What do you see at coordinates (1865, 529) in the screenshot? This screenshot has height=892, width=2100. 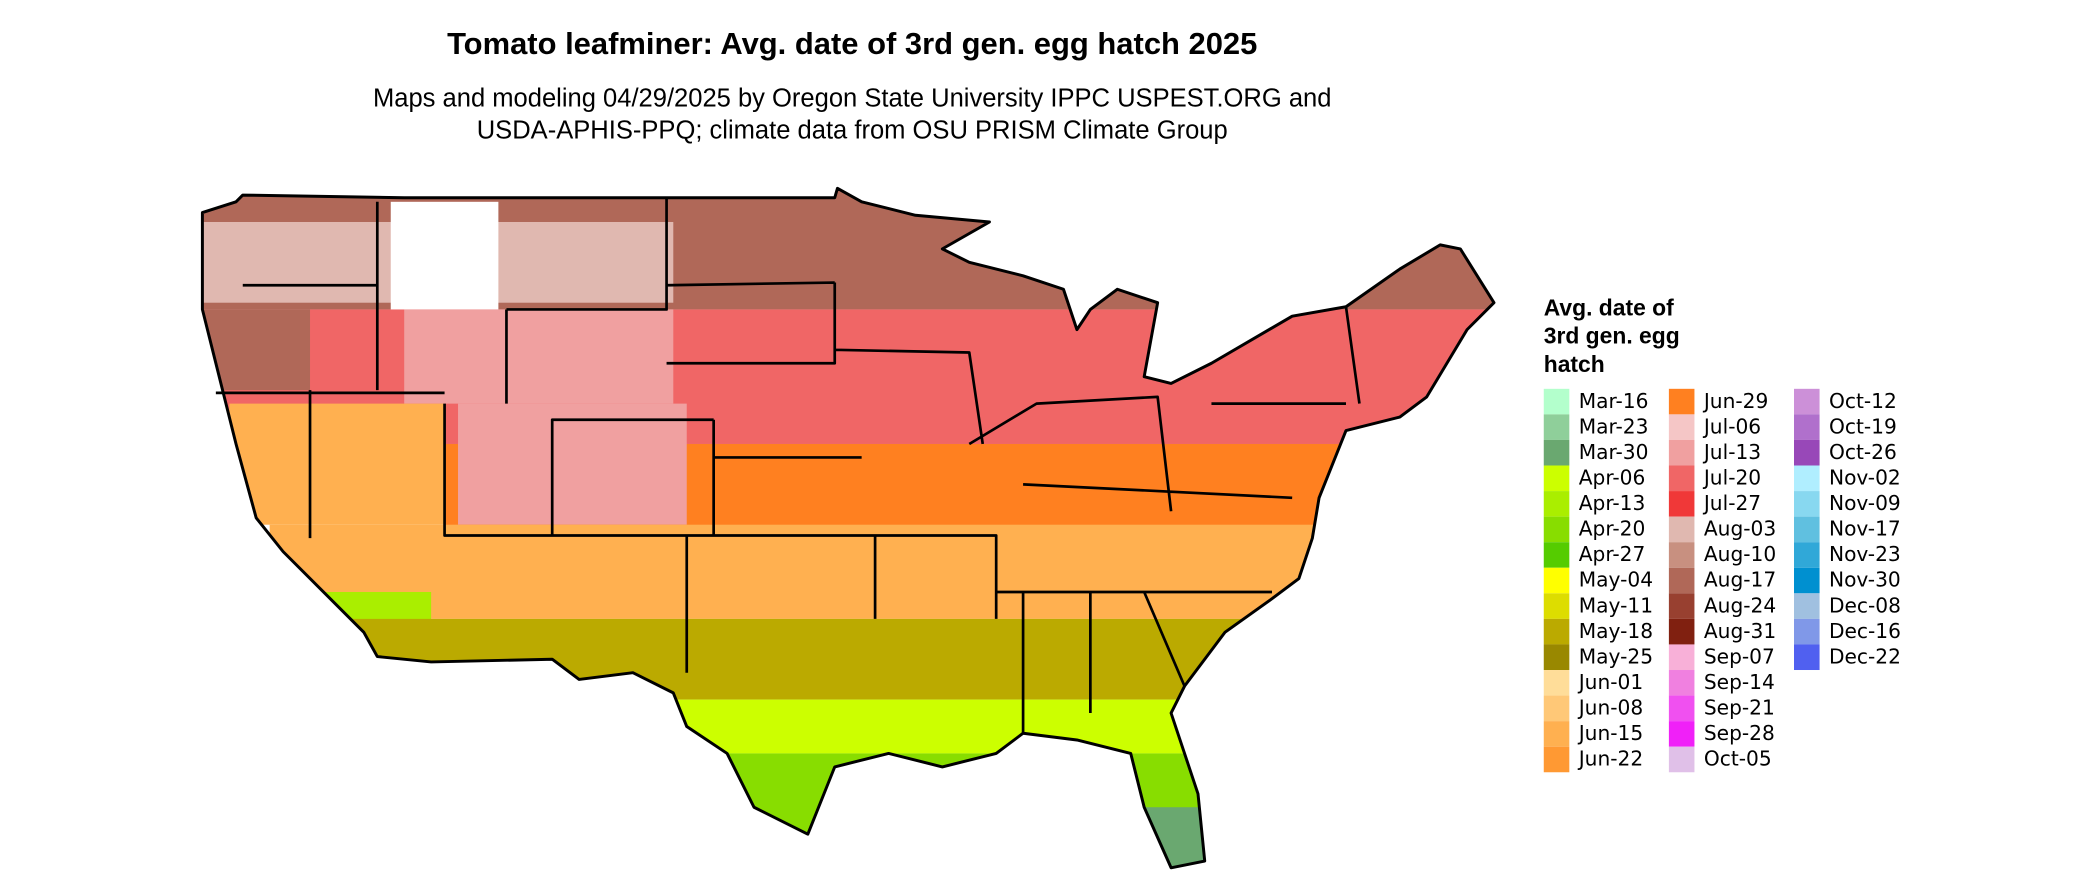 I see `legend-label: Nov-17` at bounding box center [1865, 529].